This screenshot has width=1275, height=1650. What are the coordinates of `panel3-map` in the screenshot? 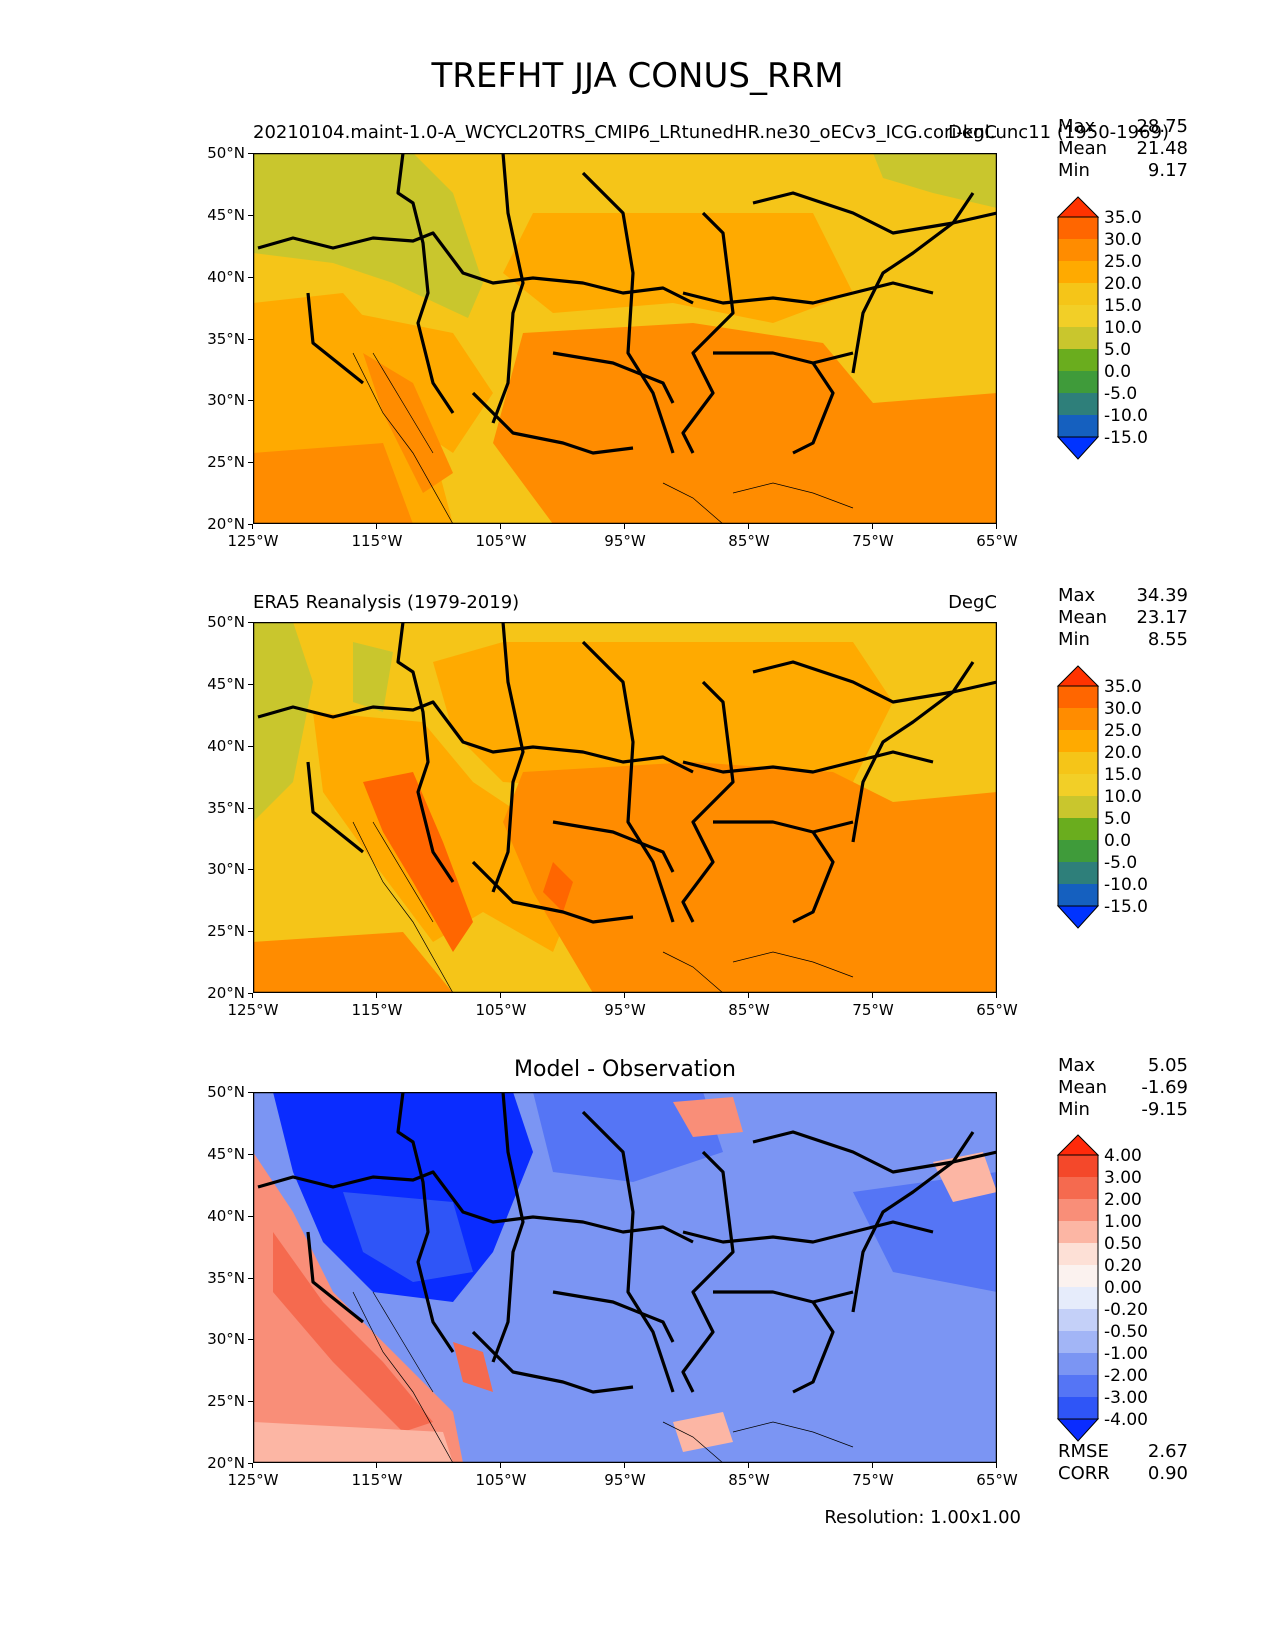 It's located at (625, 1277).